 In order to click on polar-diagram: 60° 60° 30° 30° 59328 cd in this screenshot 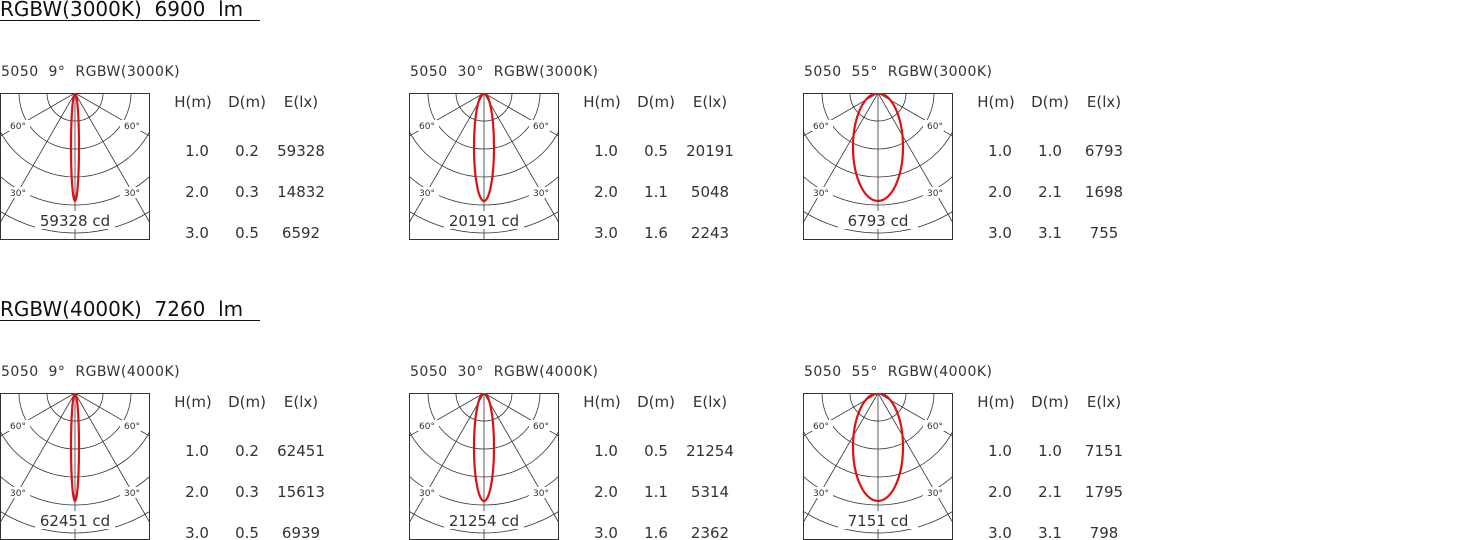, I will do `click(75, 166)`.